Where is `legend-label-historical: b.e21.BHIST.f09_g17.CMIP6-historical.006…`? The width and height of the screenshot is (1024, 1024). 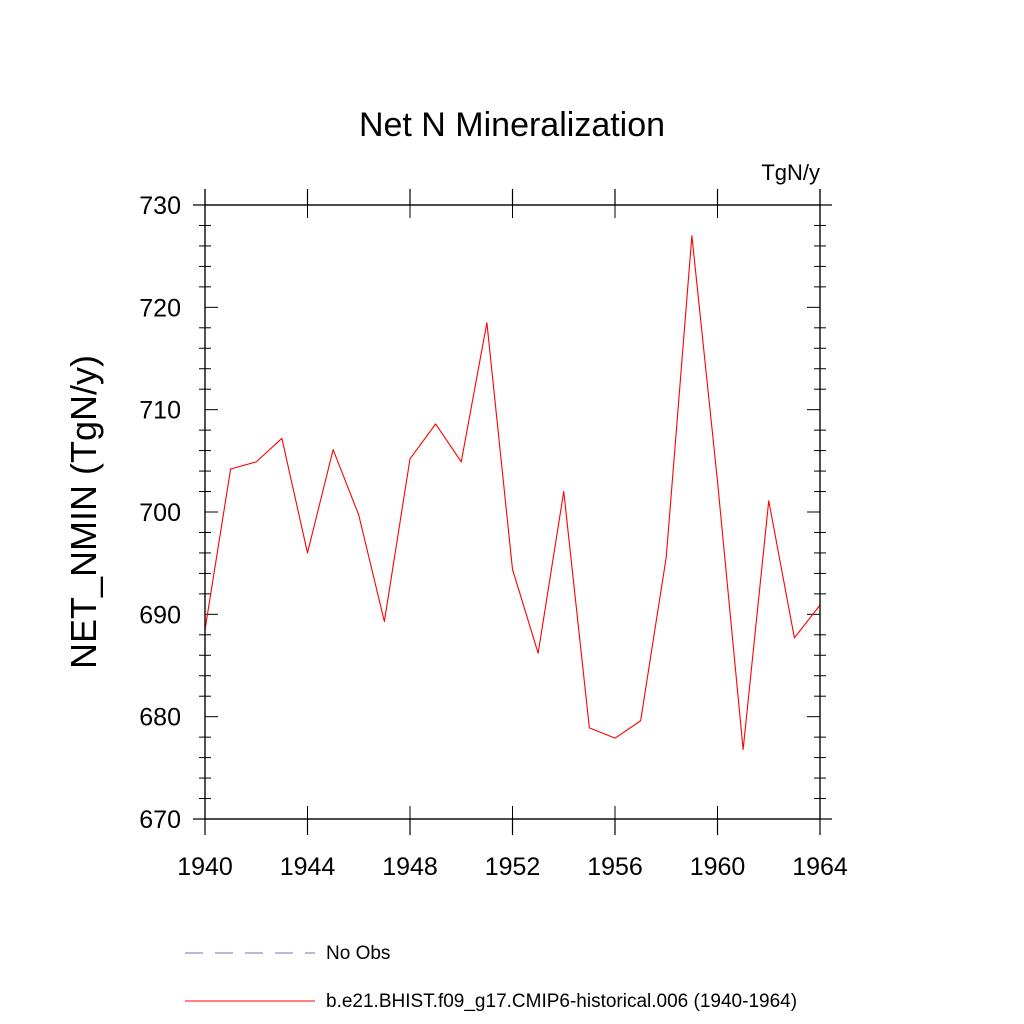
legend-label-historical: b.e21.BHIST.f09_g17.CMIP6-historical.006… is located at coordinates (561, 1001).